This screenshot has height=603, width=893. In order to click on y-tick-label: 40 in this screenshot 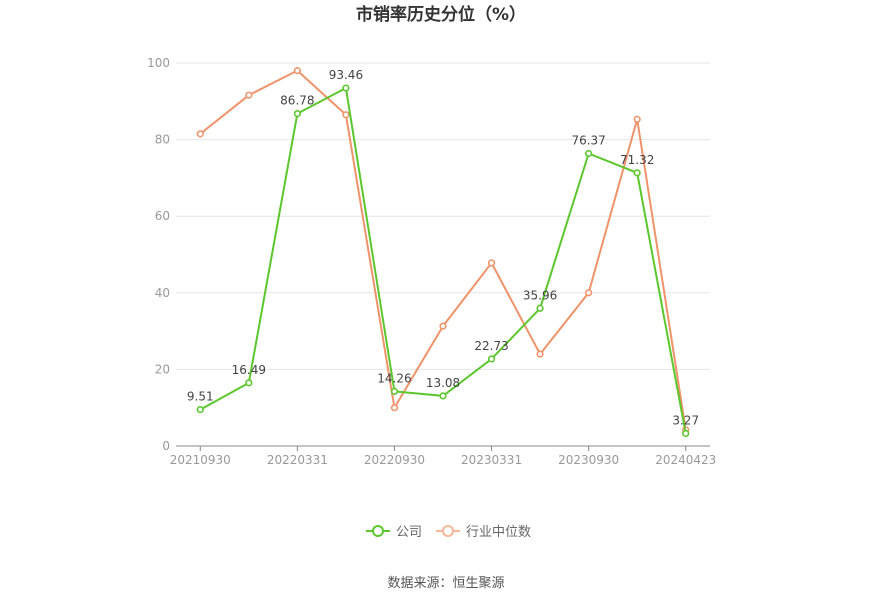, I will do `click(162, 293)`.